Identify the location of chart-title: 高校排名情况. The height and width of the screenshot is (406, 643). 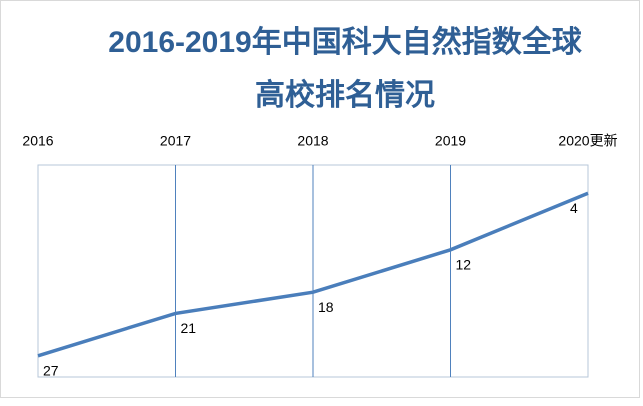
(345, 95).